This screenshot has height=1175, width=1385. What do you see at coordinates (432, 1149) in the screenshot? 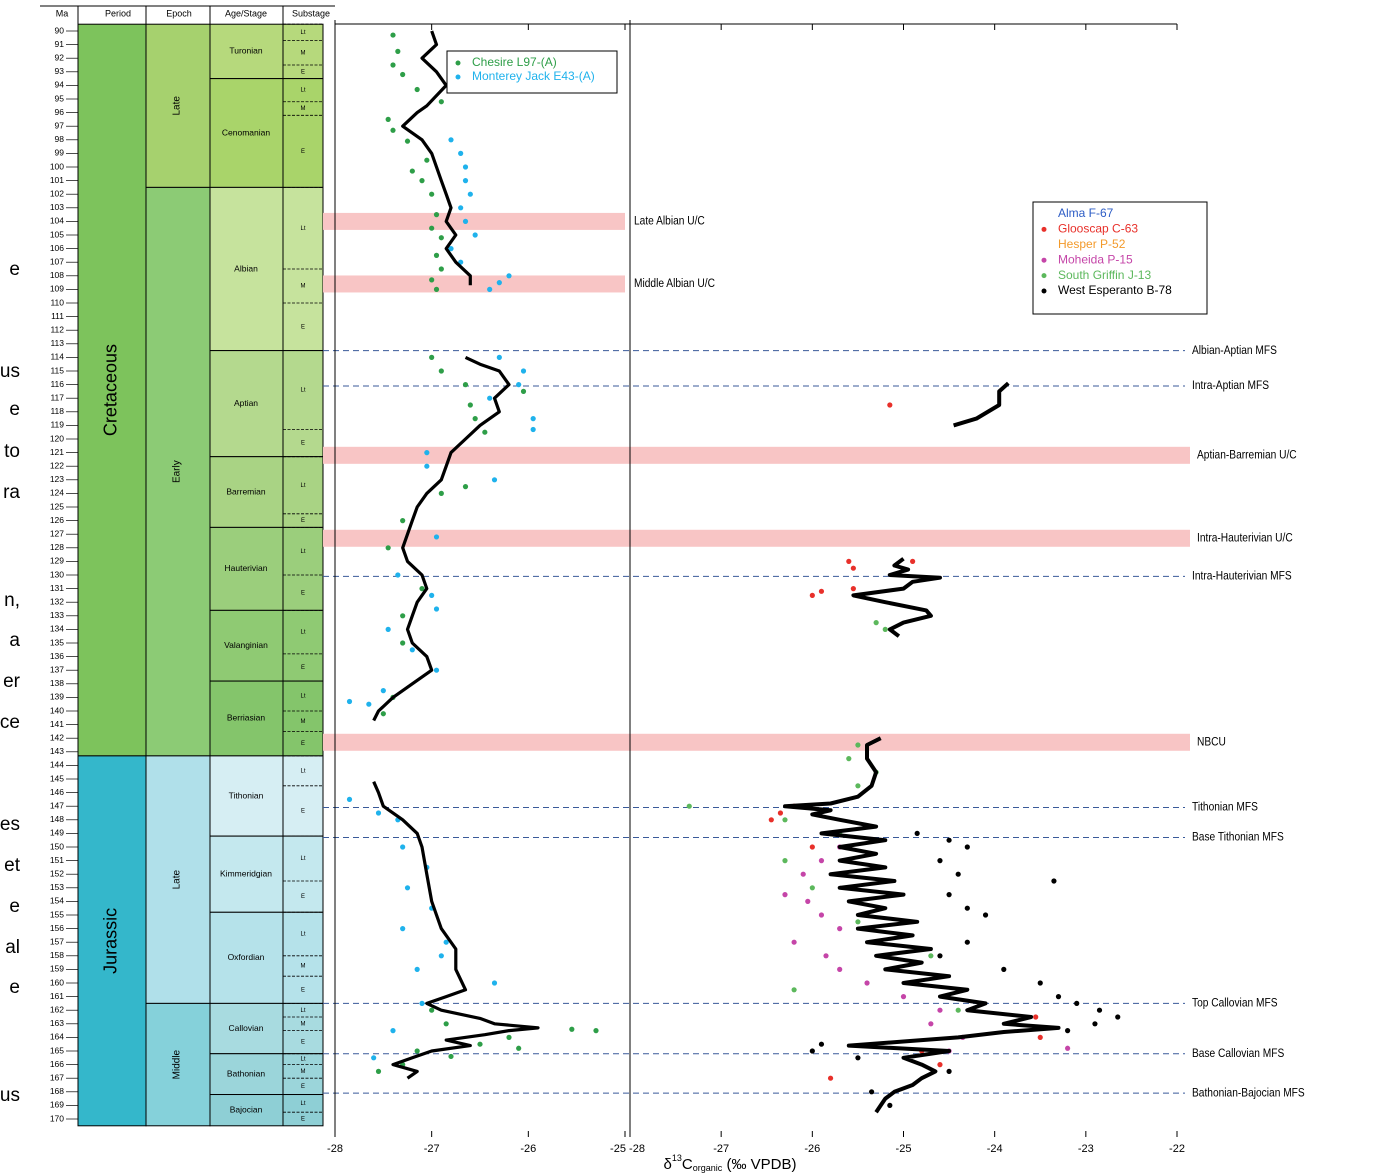
I see `x-tick-label: -27` at bounding box center [432, 1149].